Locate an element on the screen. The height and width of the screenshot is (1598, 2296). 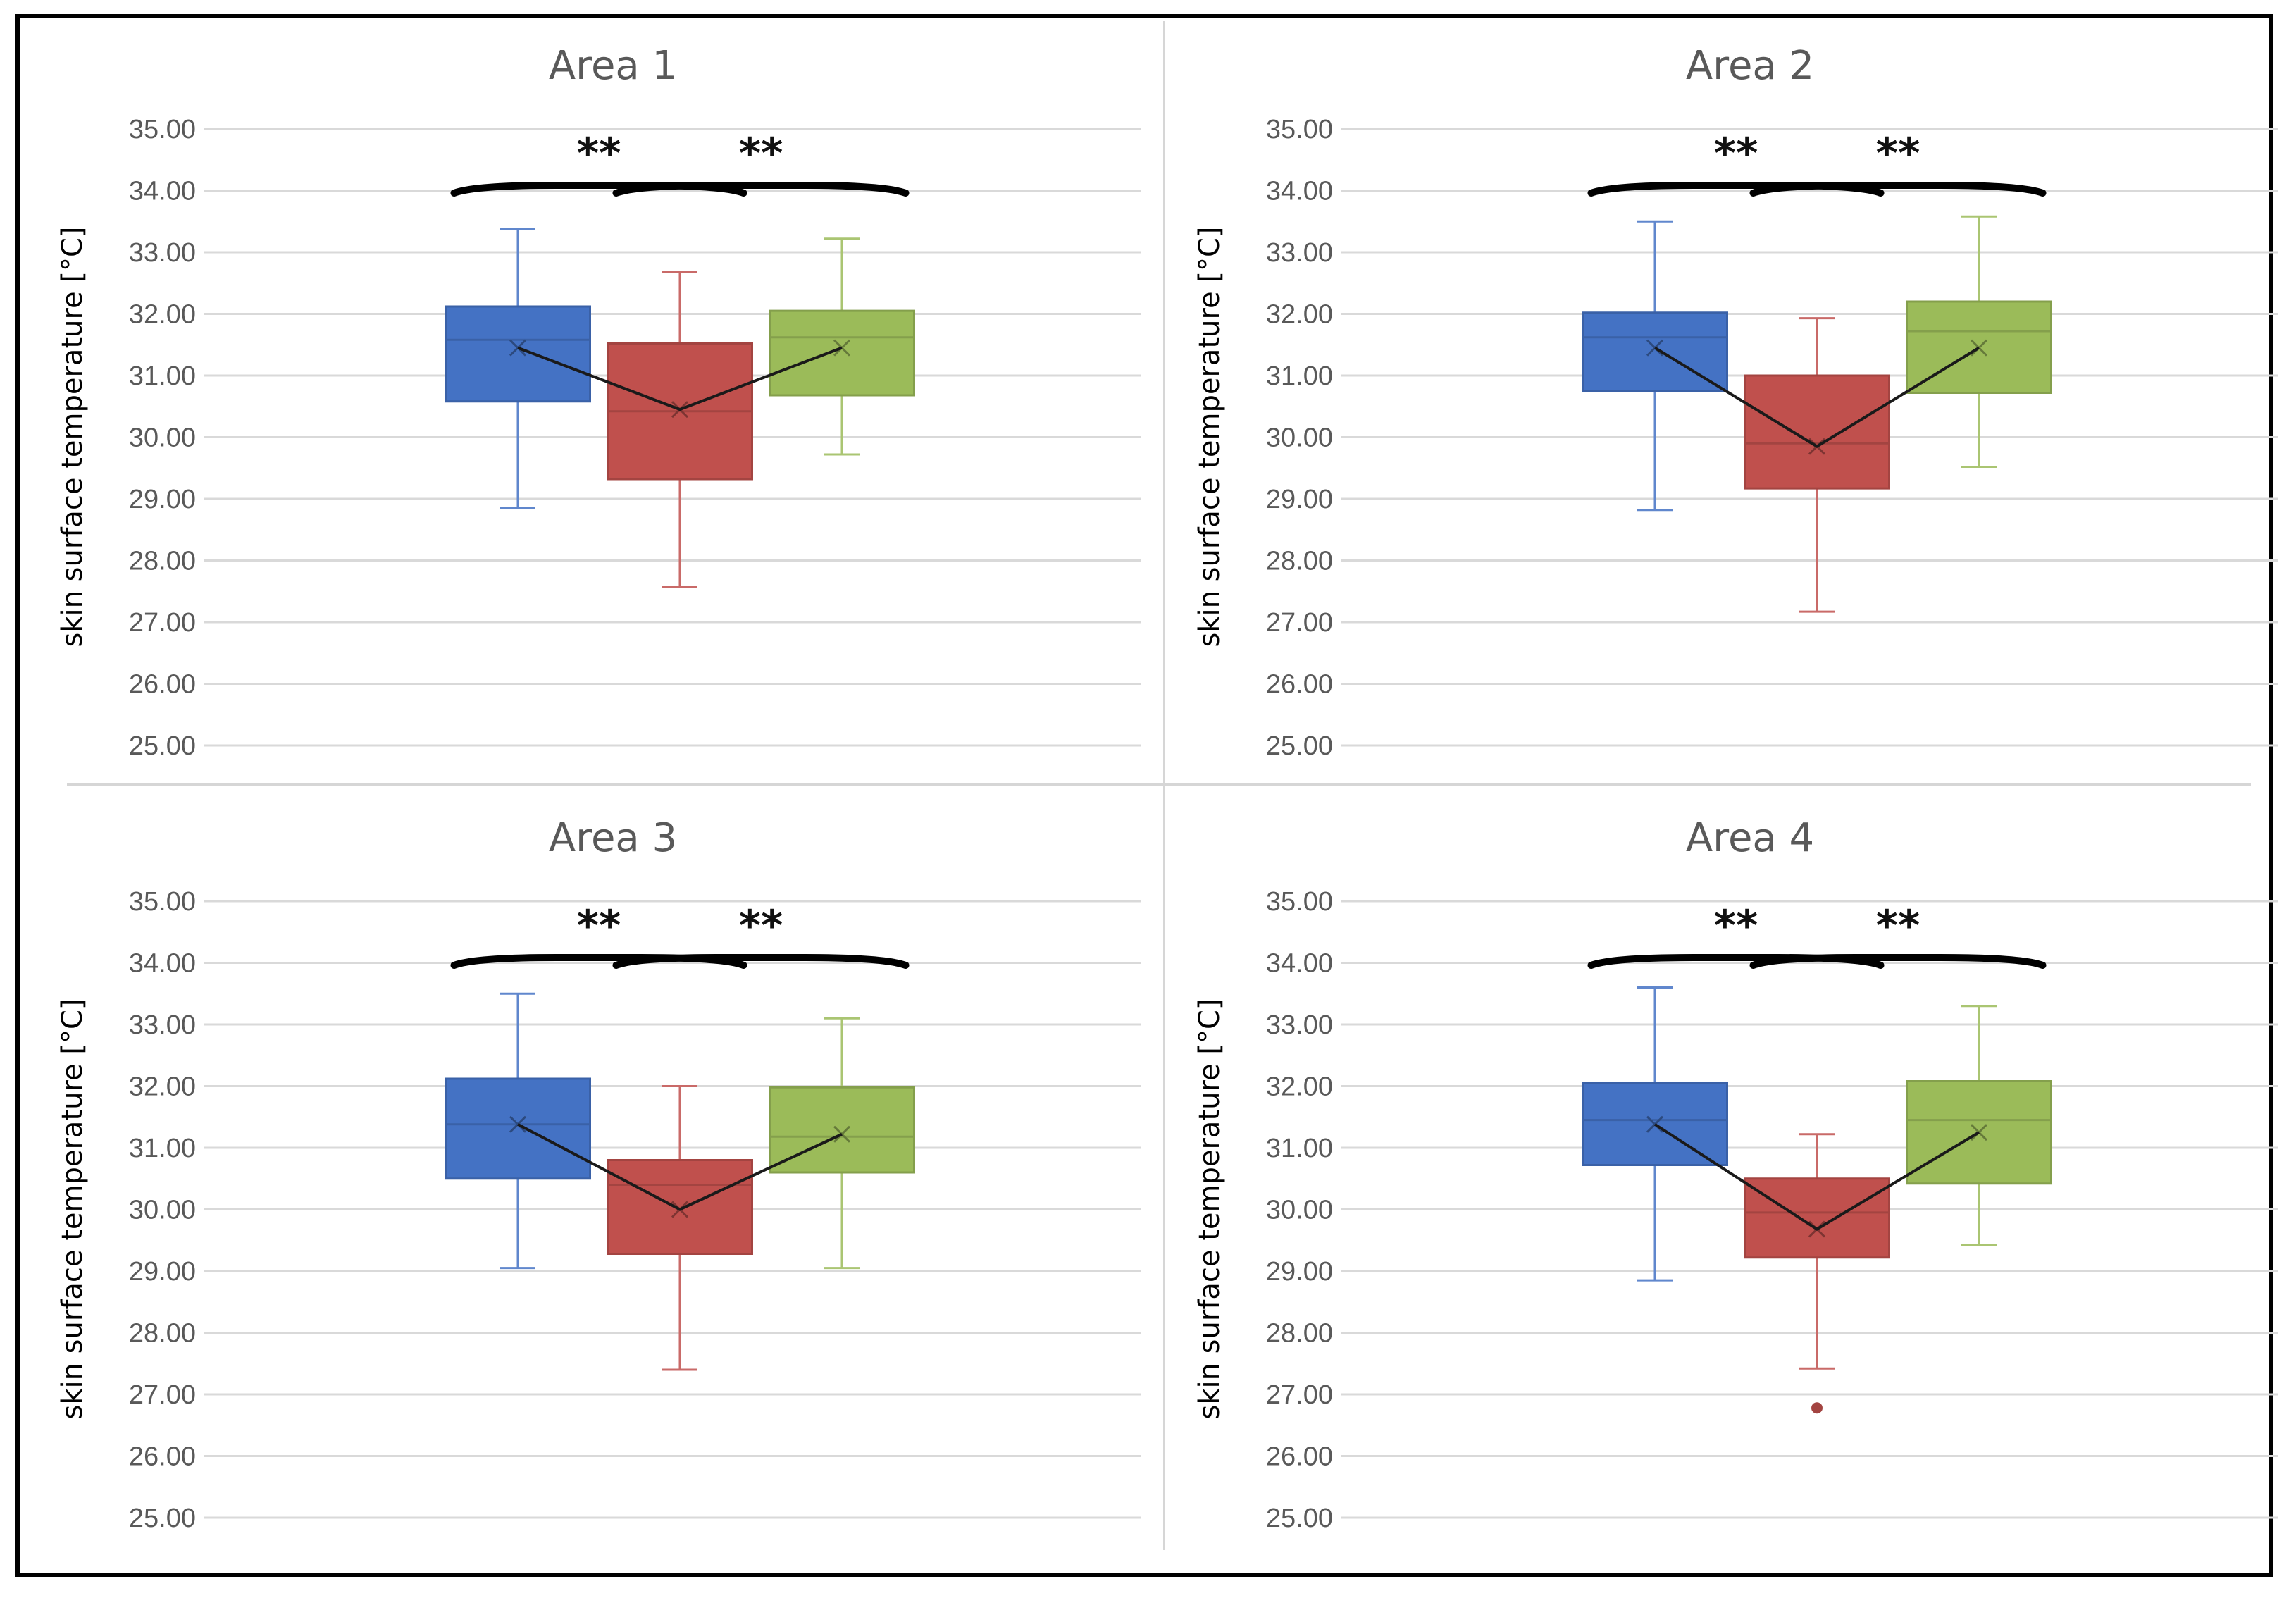
outlier-point is located at coordinates (1817, 1408).